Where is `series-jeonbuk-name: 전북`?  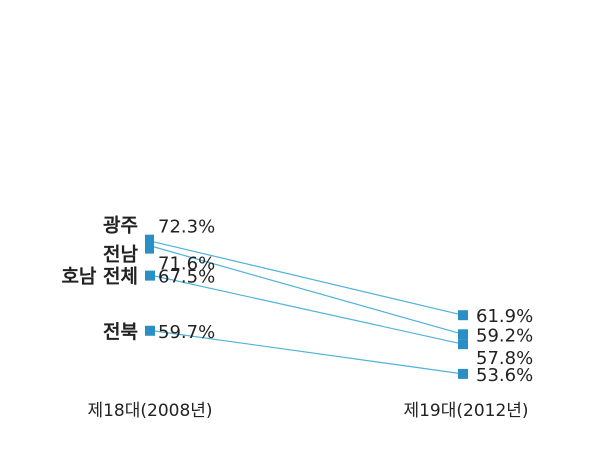 series-jeonbuk-name: 전북 is located at coordinates (120, 332).